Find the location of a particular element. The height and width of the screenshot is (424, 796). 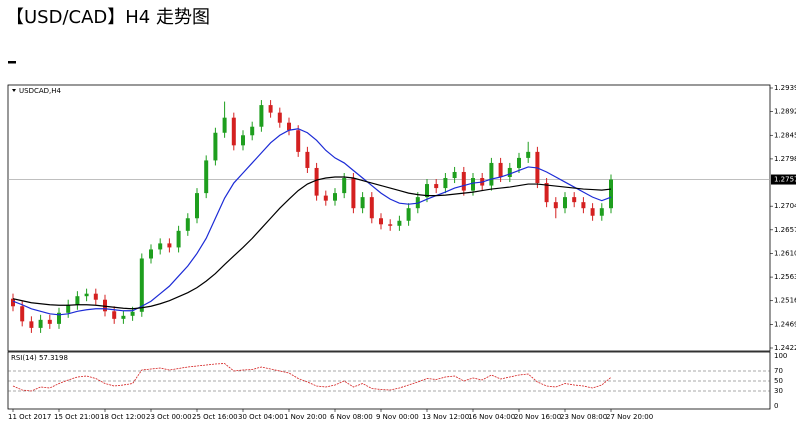

pane-icon is located at coordinates (14, 90).